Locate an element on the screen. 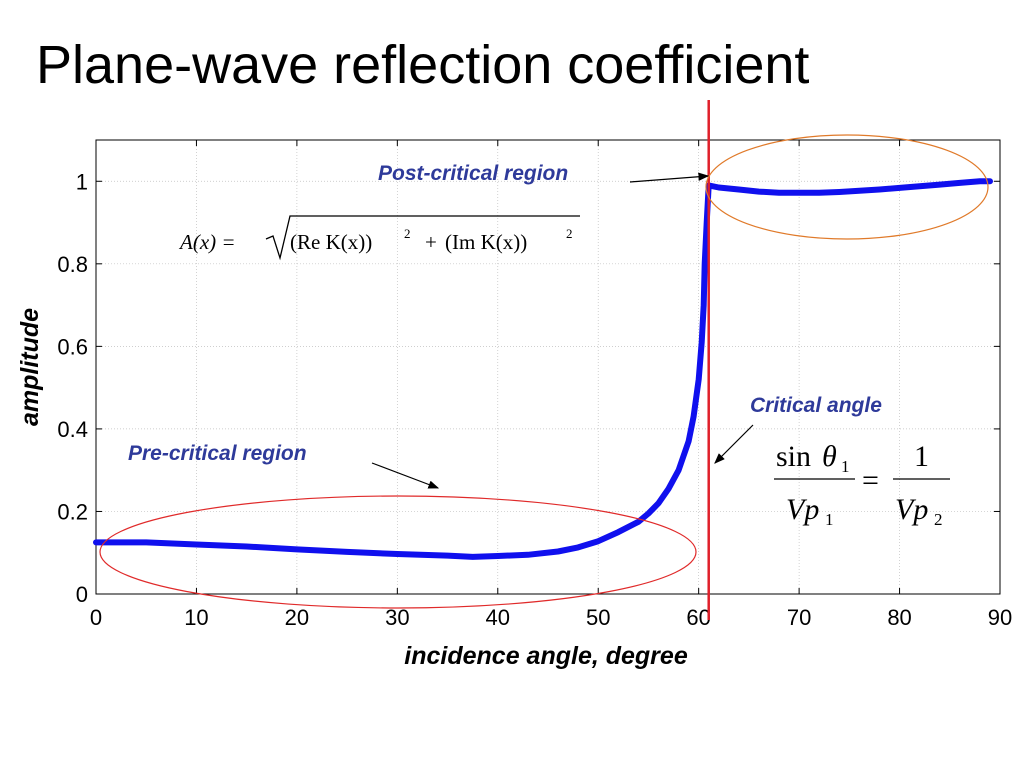 The width and height of the screenshot is (1024, 768). snell-theta: θ is located at coordinates (829, 456).